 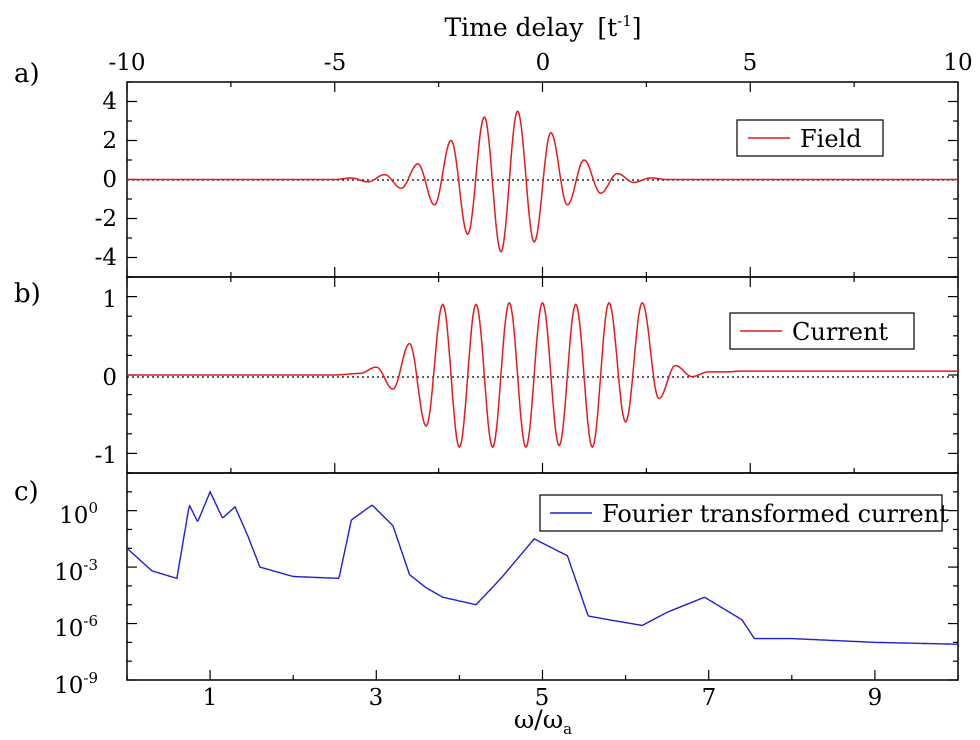 What do you see at coordinates (750, 63) in the screenshot?
I see `top-x-tick-label: 5` at bounding box center [750, 63].